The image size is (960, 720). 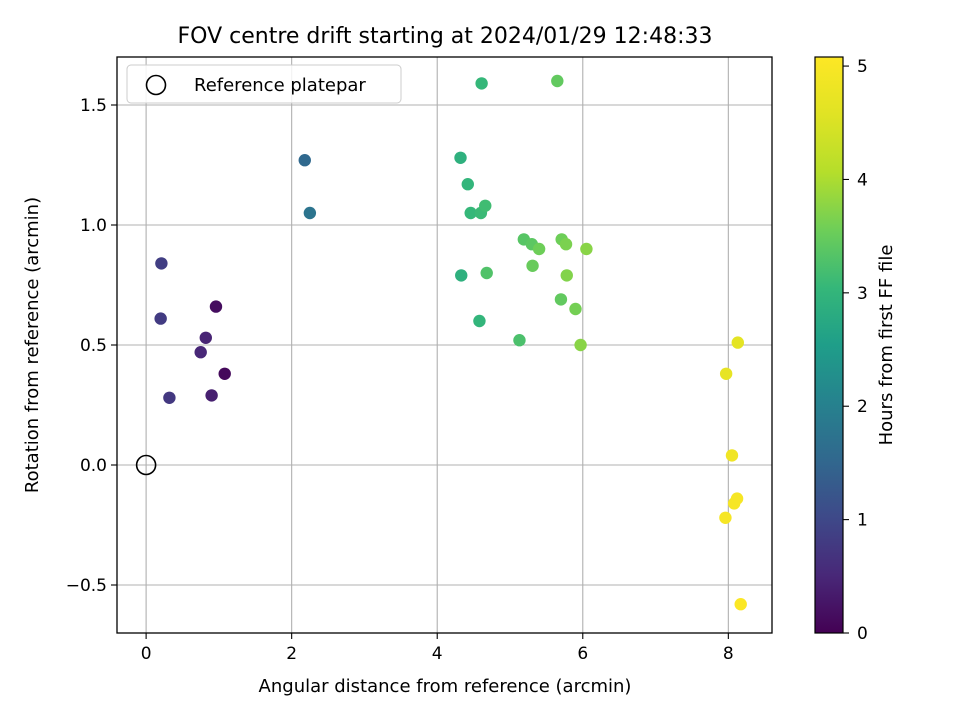 I want to click on colorbar-tick-label: 5, so click(x=862, y=67).